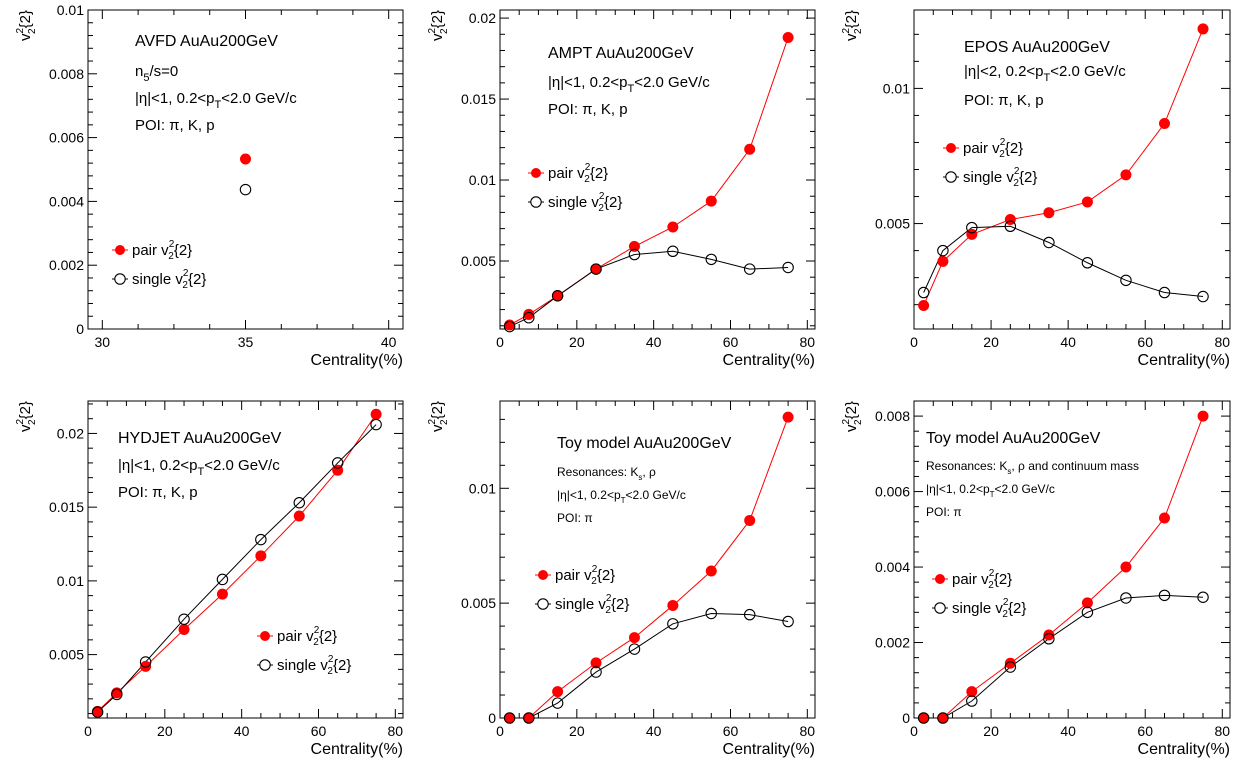  What do you see at coordinates (146, 78) in the screenshot?
I see `annotation-segment: 5` at bounding box center [146, 78].